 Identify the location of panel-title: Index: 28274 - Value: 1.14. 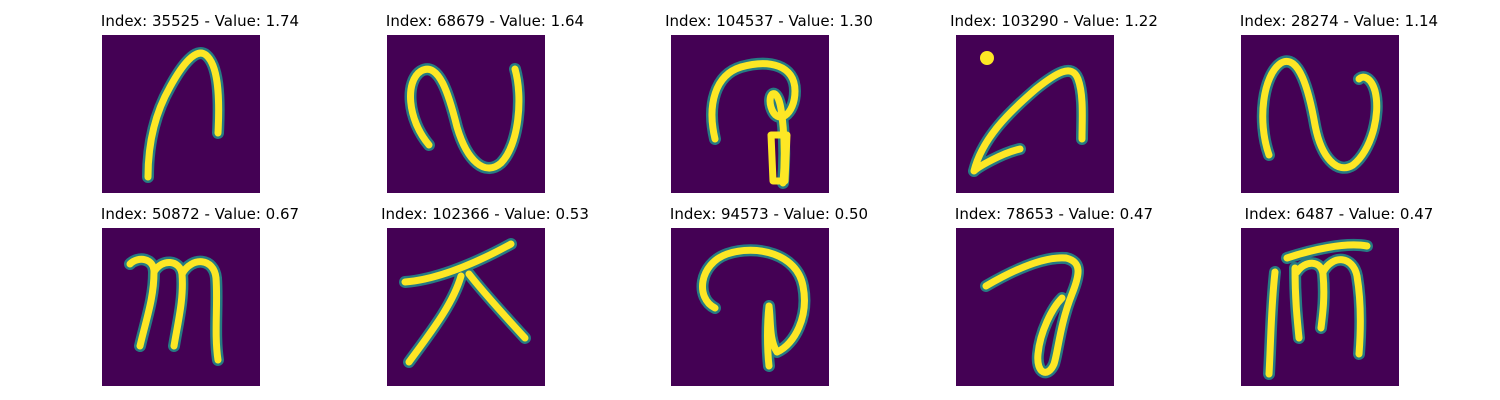
(1339, 21).